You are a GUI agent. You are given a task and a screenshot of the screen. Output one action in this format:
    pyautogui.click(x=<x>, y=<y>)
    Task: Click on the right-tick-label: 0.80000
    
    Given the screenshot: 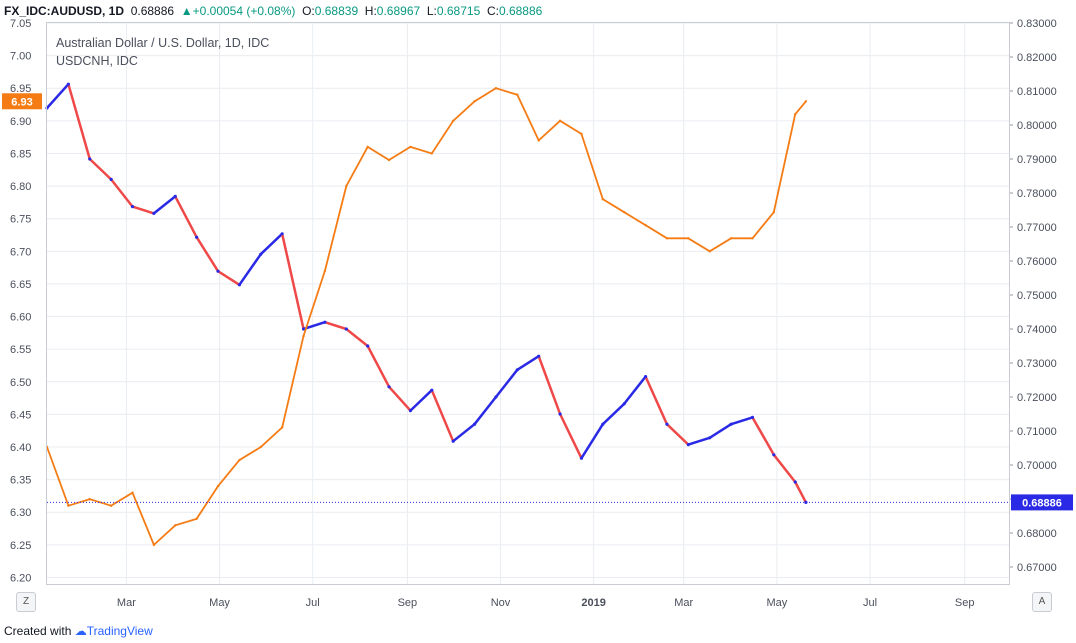 What is the action you would take?
    pyautogui.click(x=1037, y=126)
    